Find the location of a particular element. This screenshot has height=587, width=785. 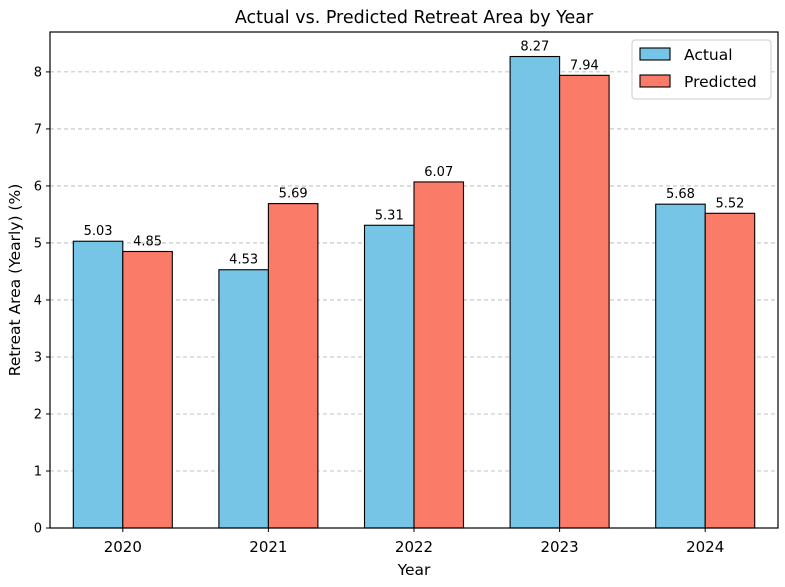

y-tick-label: 0 is located at coordinates (38, 529).